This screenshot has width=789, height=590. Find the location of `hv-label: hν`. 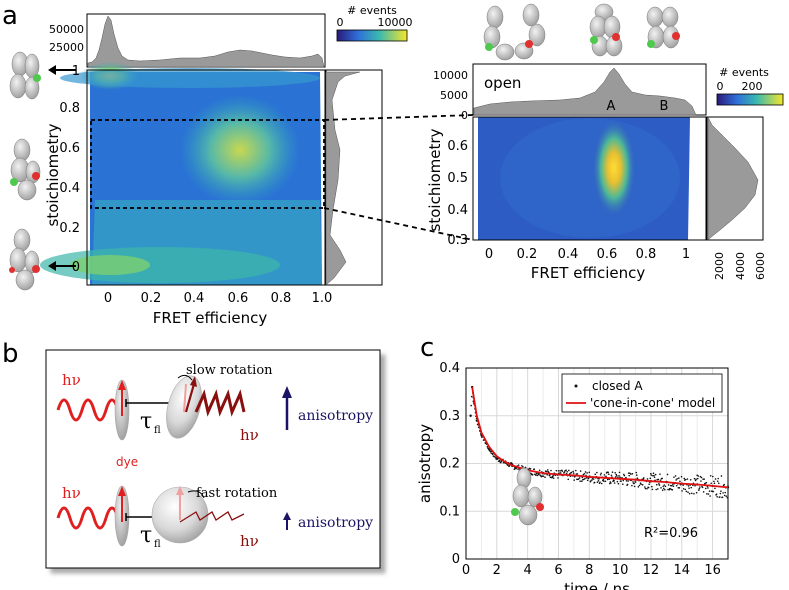

hv-label: hν is located at coordinates (249, 541).